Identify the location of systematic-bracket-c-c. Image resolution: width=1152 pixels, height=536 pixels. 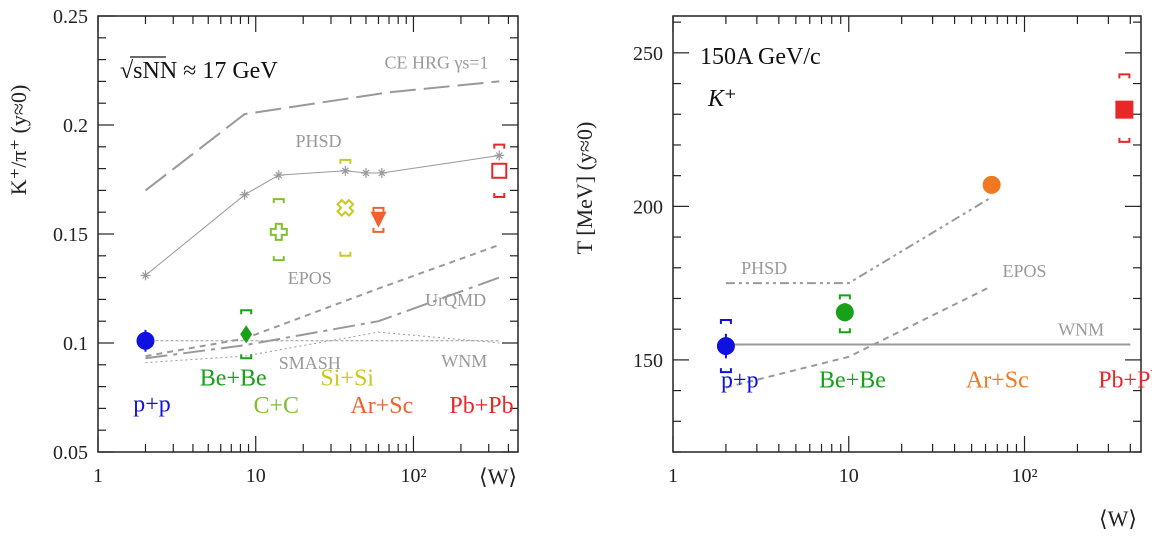
(278, 230).